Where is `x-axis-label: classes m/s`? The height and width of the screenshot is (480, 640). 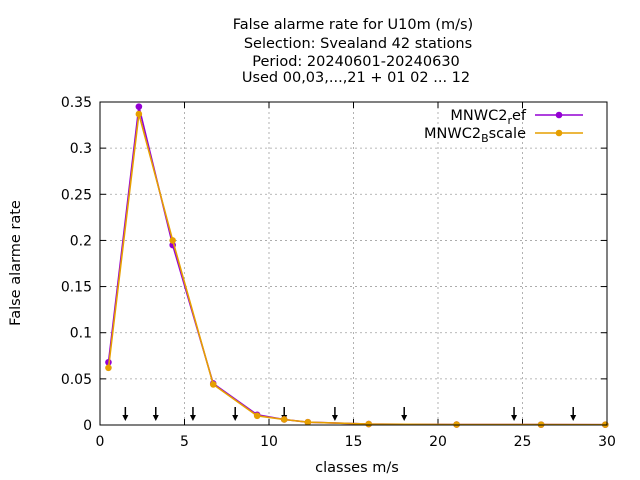 x-axis-label: classes m/s is located at coordinates (357, 468).